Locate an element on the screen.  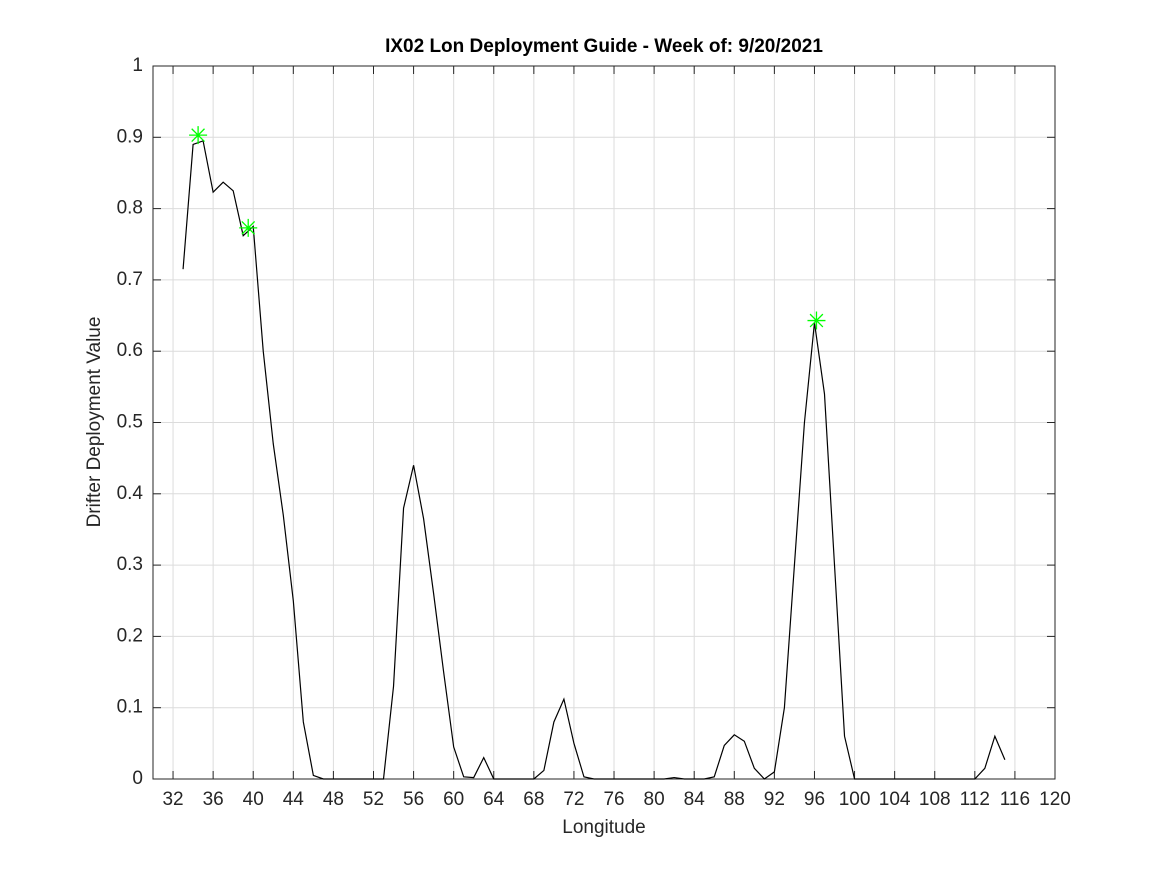
x-axis-label: Longitude is located at coordinates (603, 827).